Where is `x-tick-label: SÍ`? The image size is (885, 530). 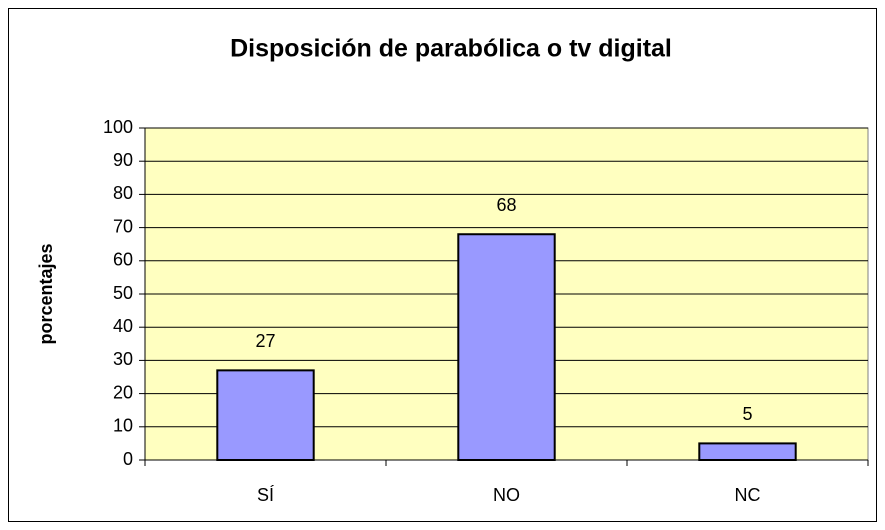
x-tick-label: SÍ is located at coordinates (265, 495).